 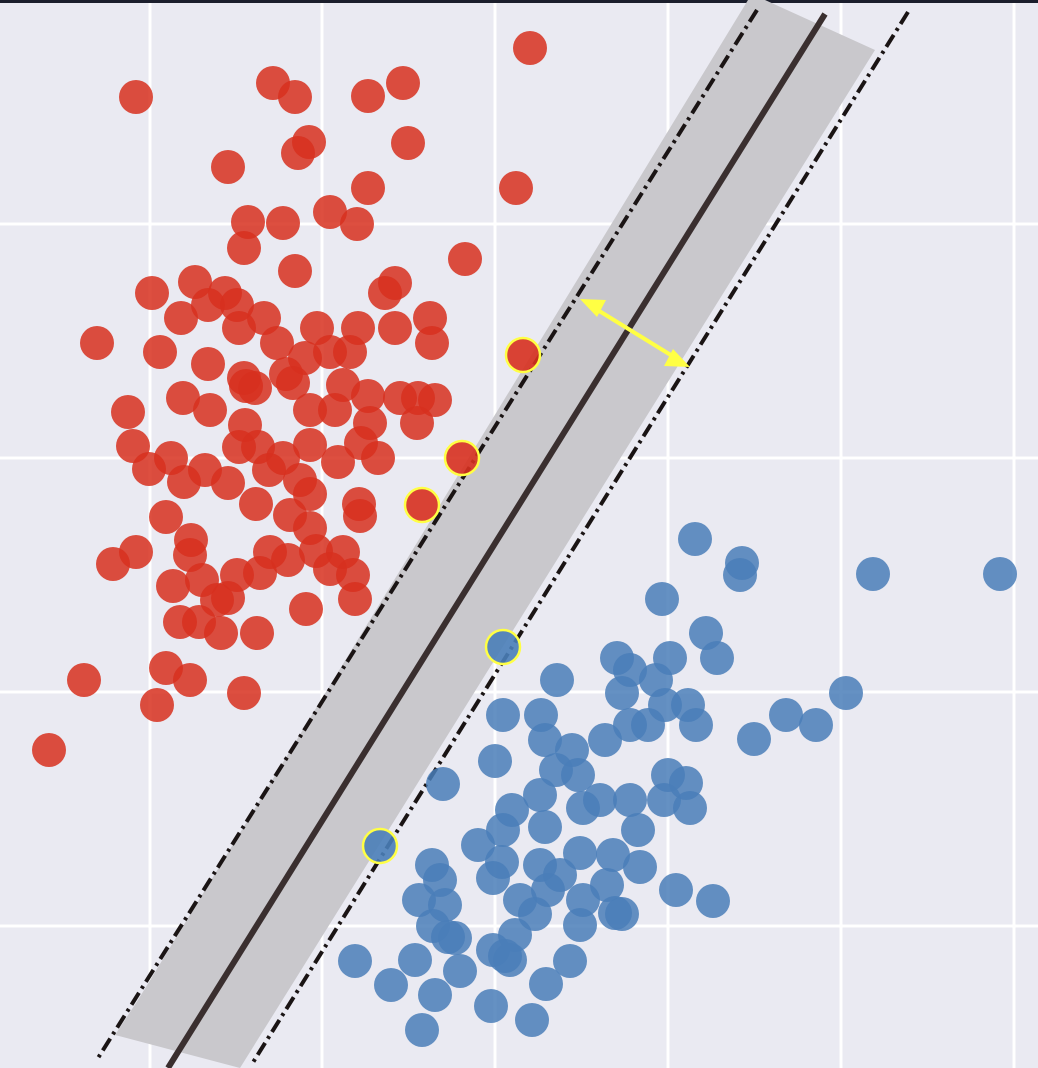 I want to click on arrow-shaft, so click(x=635, y=333).